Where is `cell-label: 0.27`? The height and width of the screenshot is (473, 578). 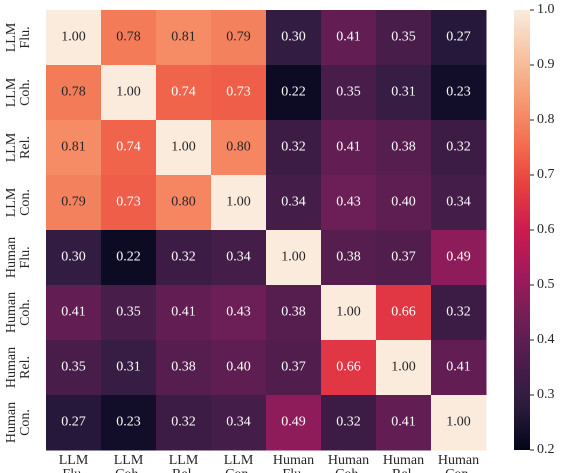 cell-label: 0.27 is located at coordinates (458, 37).